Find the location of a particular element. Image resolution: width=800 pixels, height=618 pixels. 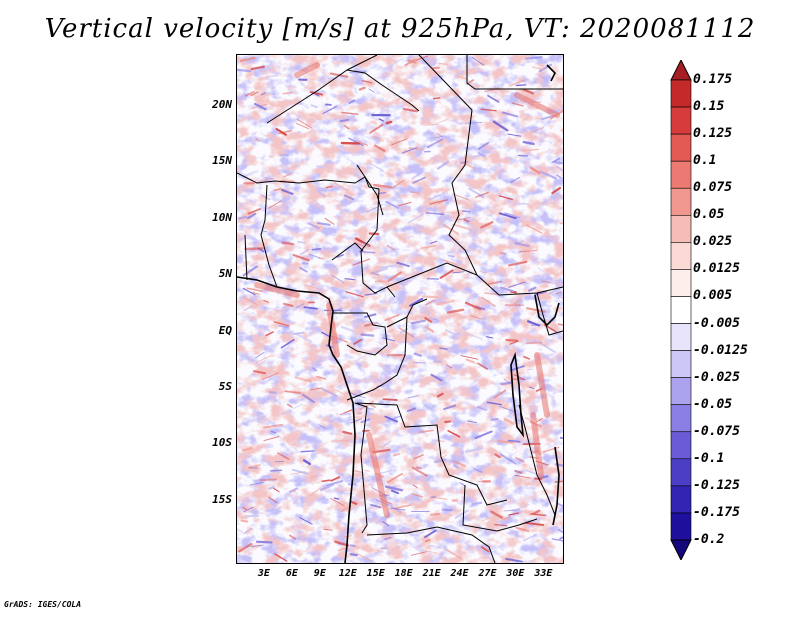

togo-border is located at coordinates (246, 257).